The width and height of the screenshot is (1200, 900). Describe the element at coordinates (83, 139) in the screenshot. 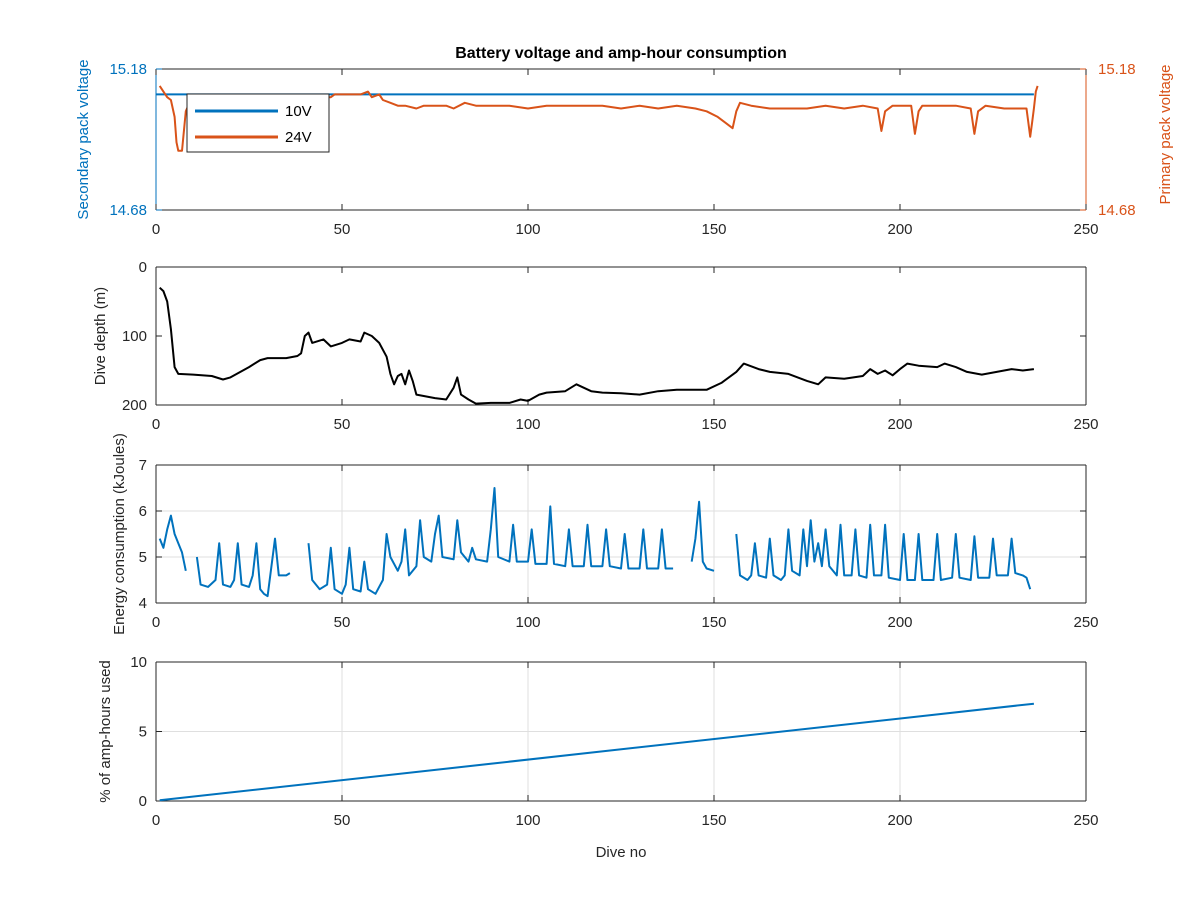

I see `y-axis-label: Secondary pack voltage` at that location.